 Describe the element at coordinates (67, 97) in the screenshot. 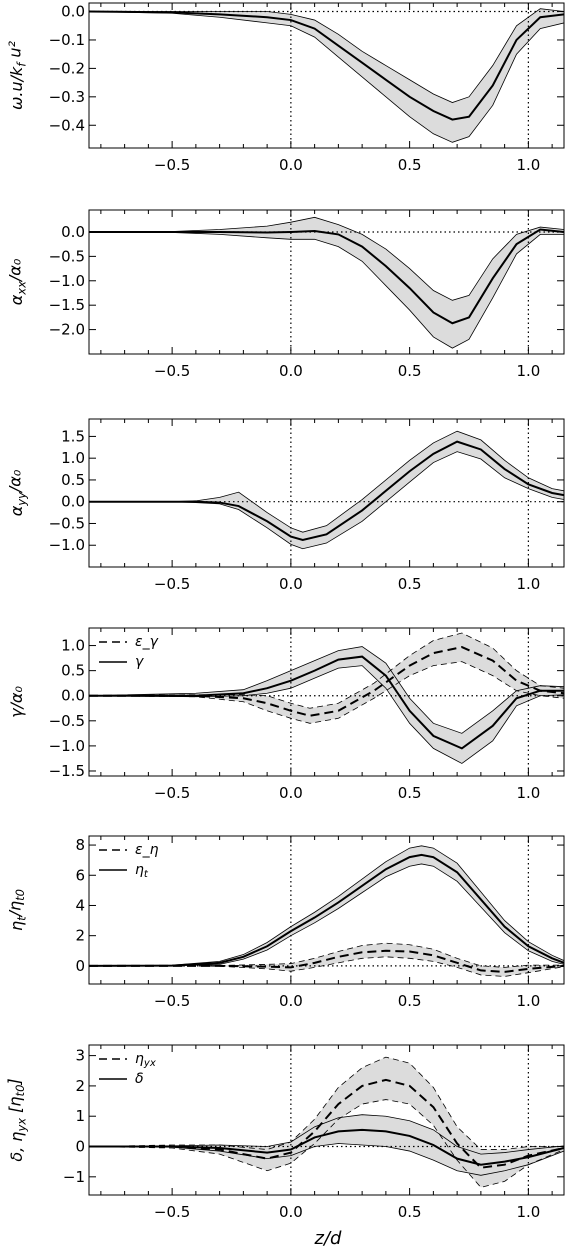

I see `y-tick-label: −0.3` at that location.